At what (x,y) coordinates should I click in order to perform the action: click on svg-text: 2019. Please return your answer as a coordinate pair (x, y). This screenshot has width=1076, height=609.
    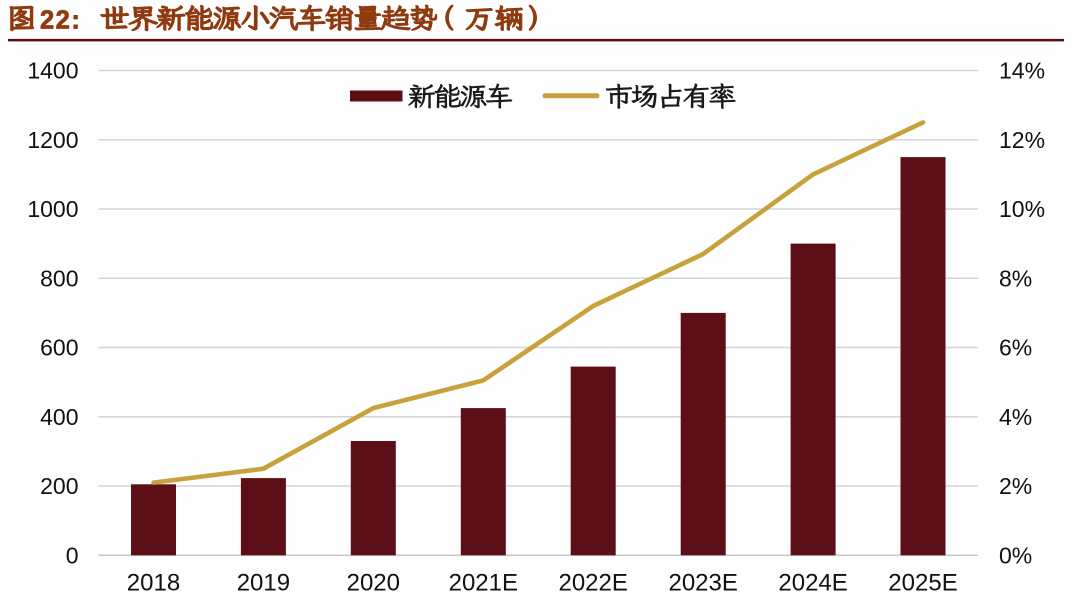
    Looking at the image, I should click on (263, 582).